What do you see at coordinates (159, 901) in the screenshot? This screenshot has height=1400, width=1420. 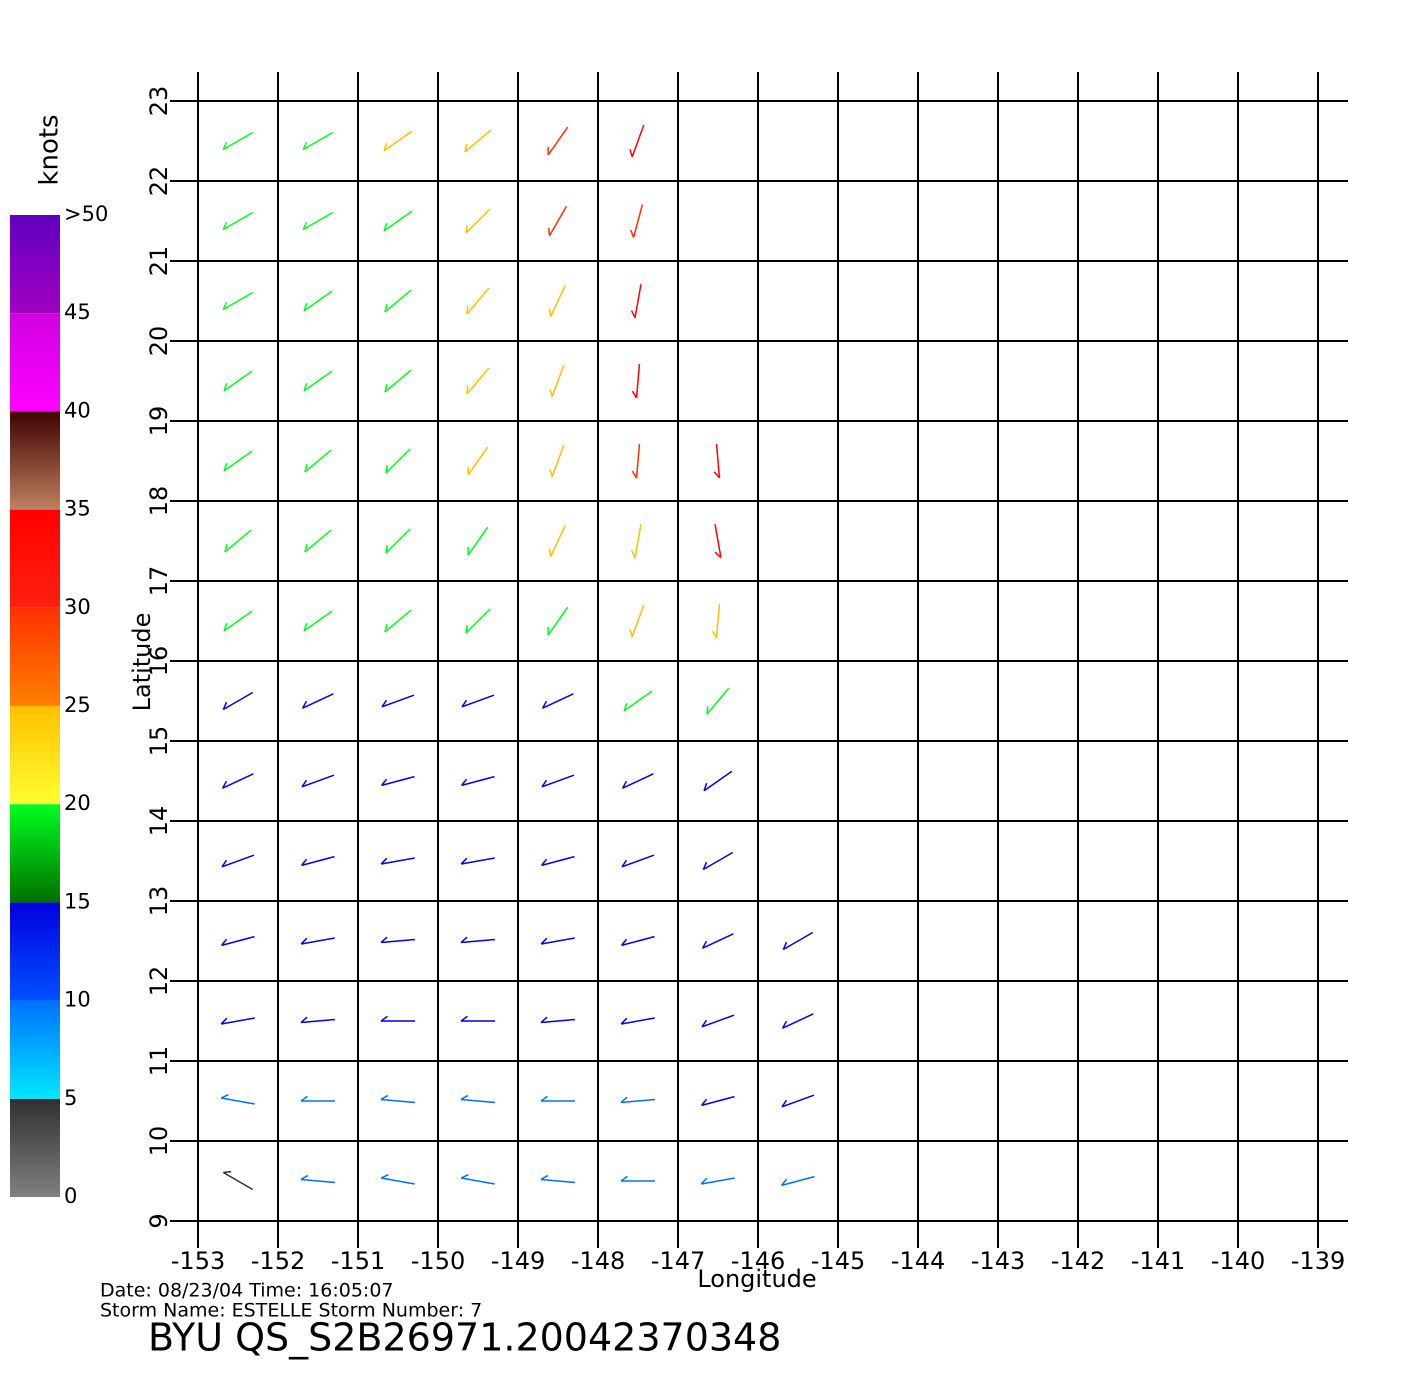 I see `y-tick-label: 13` at bounding box center [159, 901].